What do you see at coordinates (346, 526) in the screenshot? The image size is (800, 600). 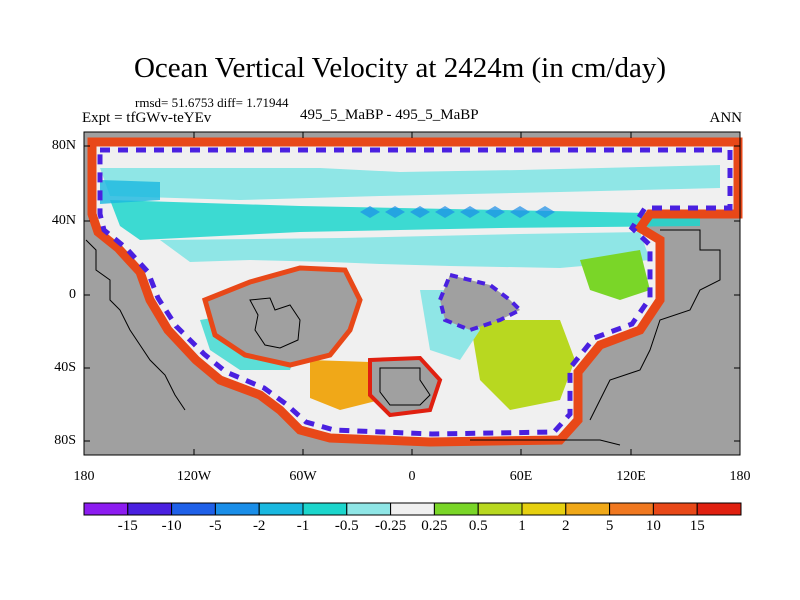 I see `colorbar-label: -0.5` at bounding box center [346, 526].